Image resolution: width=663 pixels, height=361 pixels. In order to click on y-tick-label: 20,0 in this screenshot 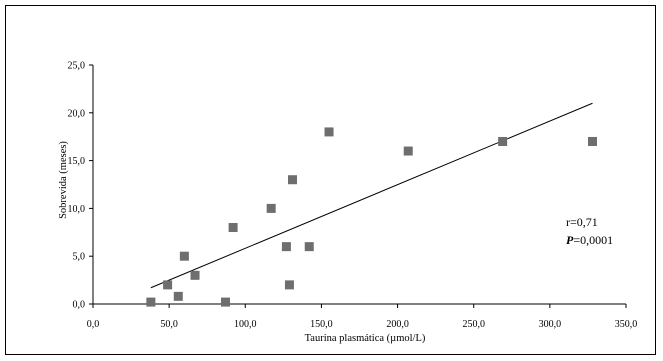, I will do `click(77, 113)`.